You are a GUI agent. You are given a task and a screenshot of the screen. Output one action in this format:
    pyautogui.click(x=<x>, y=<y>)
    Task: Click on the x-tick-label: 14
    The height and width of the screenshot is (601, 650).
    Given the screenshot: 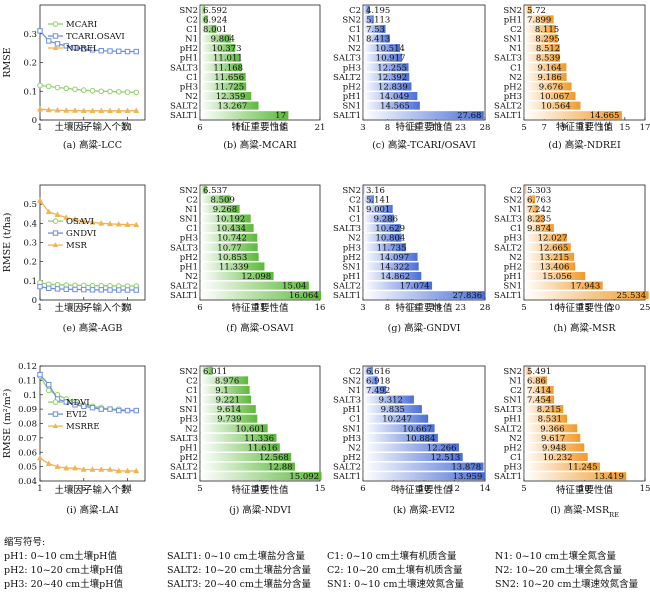 What is the action you would take?
    pyautogui.click(x=485, y=489)
    